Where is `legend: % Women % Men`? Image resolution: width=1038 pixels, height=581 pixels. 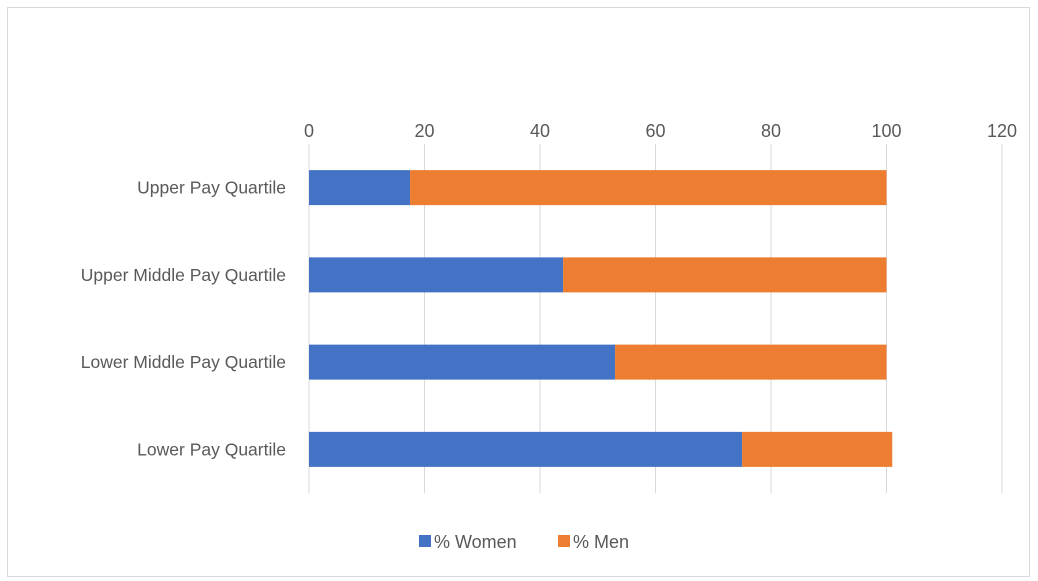 legend: % Women % Men is located at coordinates (524, 542).